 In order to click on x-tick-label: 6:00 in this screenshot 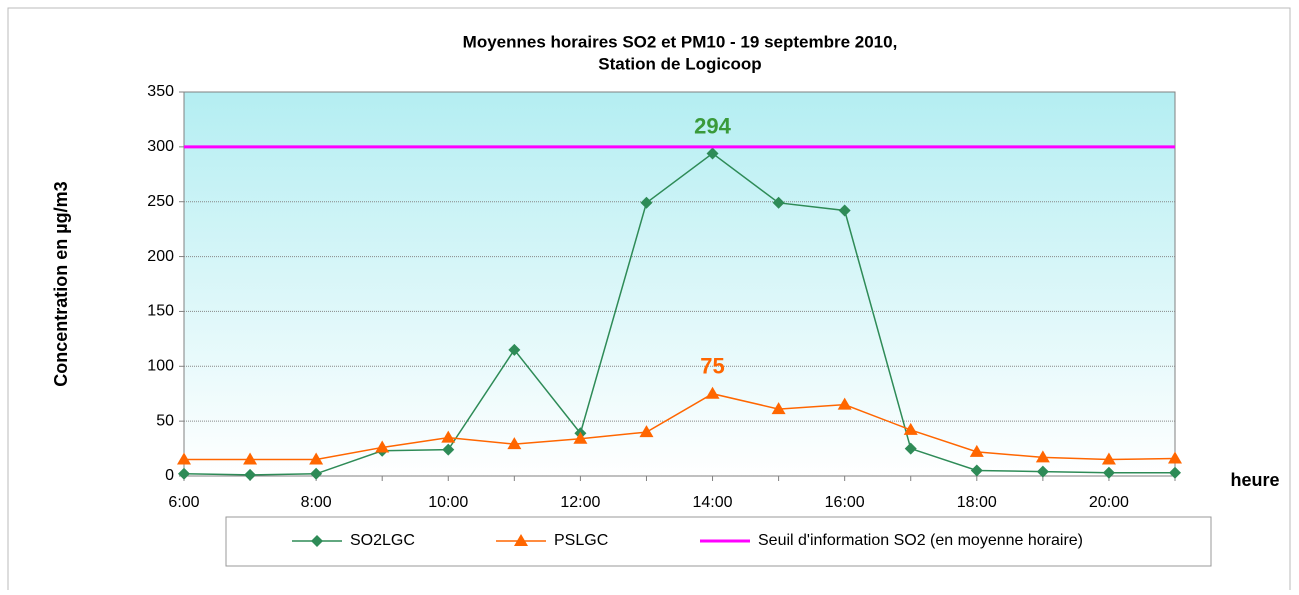, I will do `click(183, 502)`.